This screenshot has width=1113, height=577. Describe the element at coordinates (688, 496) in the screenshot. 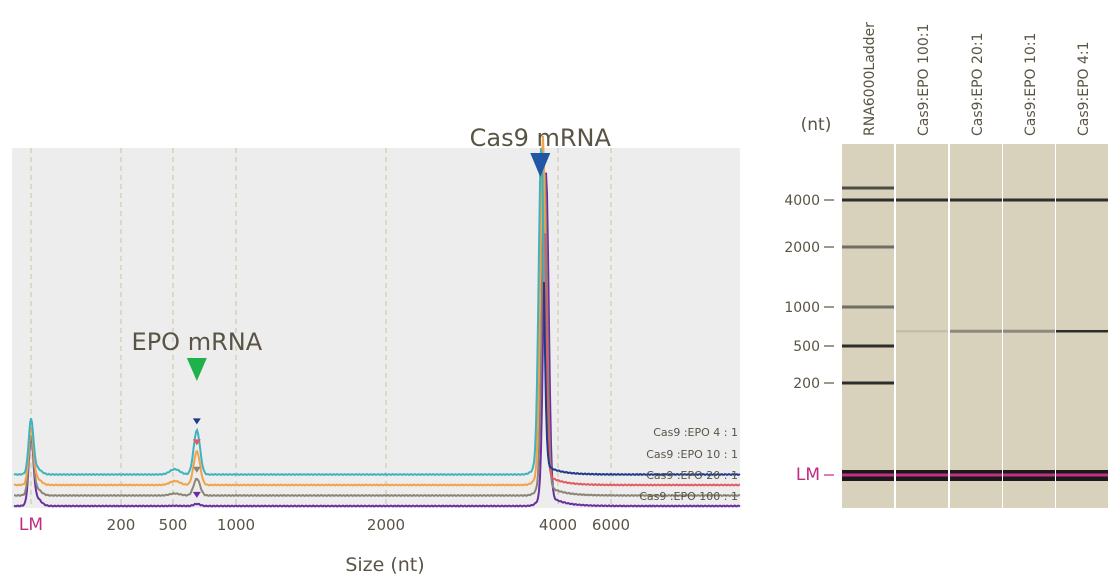

I see `legend-label-3: Cas9 :EPO 100 : 1` at that location.